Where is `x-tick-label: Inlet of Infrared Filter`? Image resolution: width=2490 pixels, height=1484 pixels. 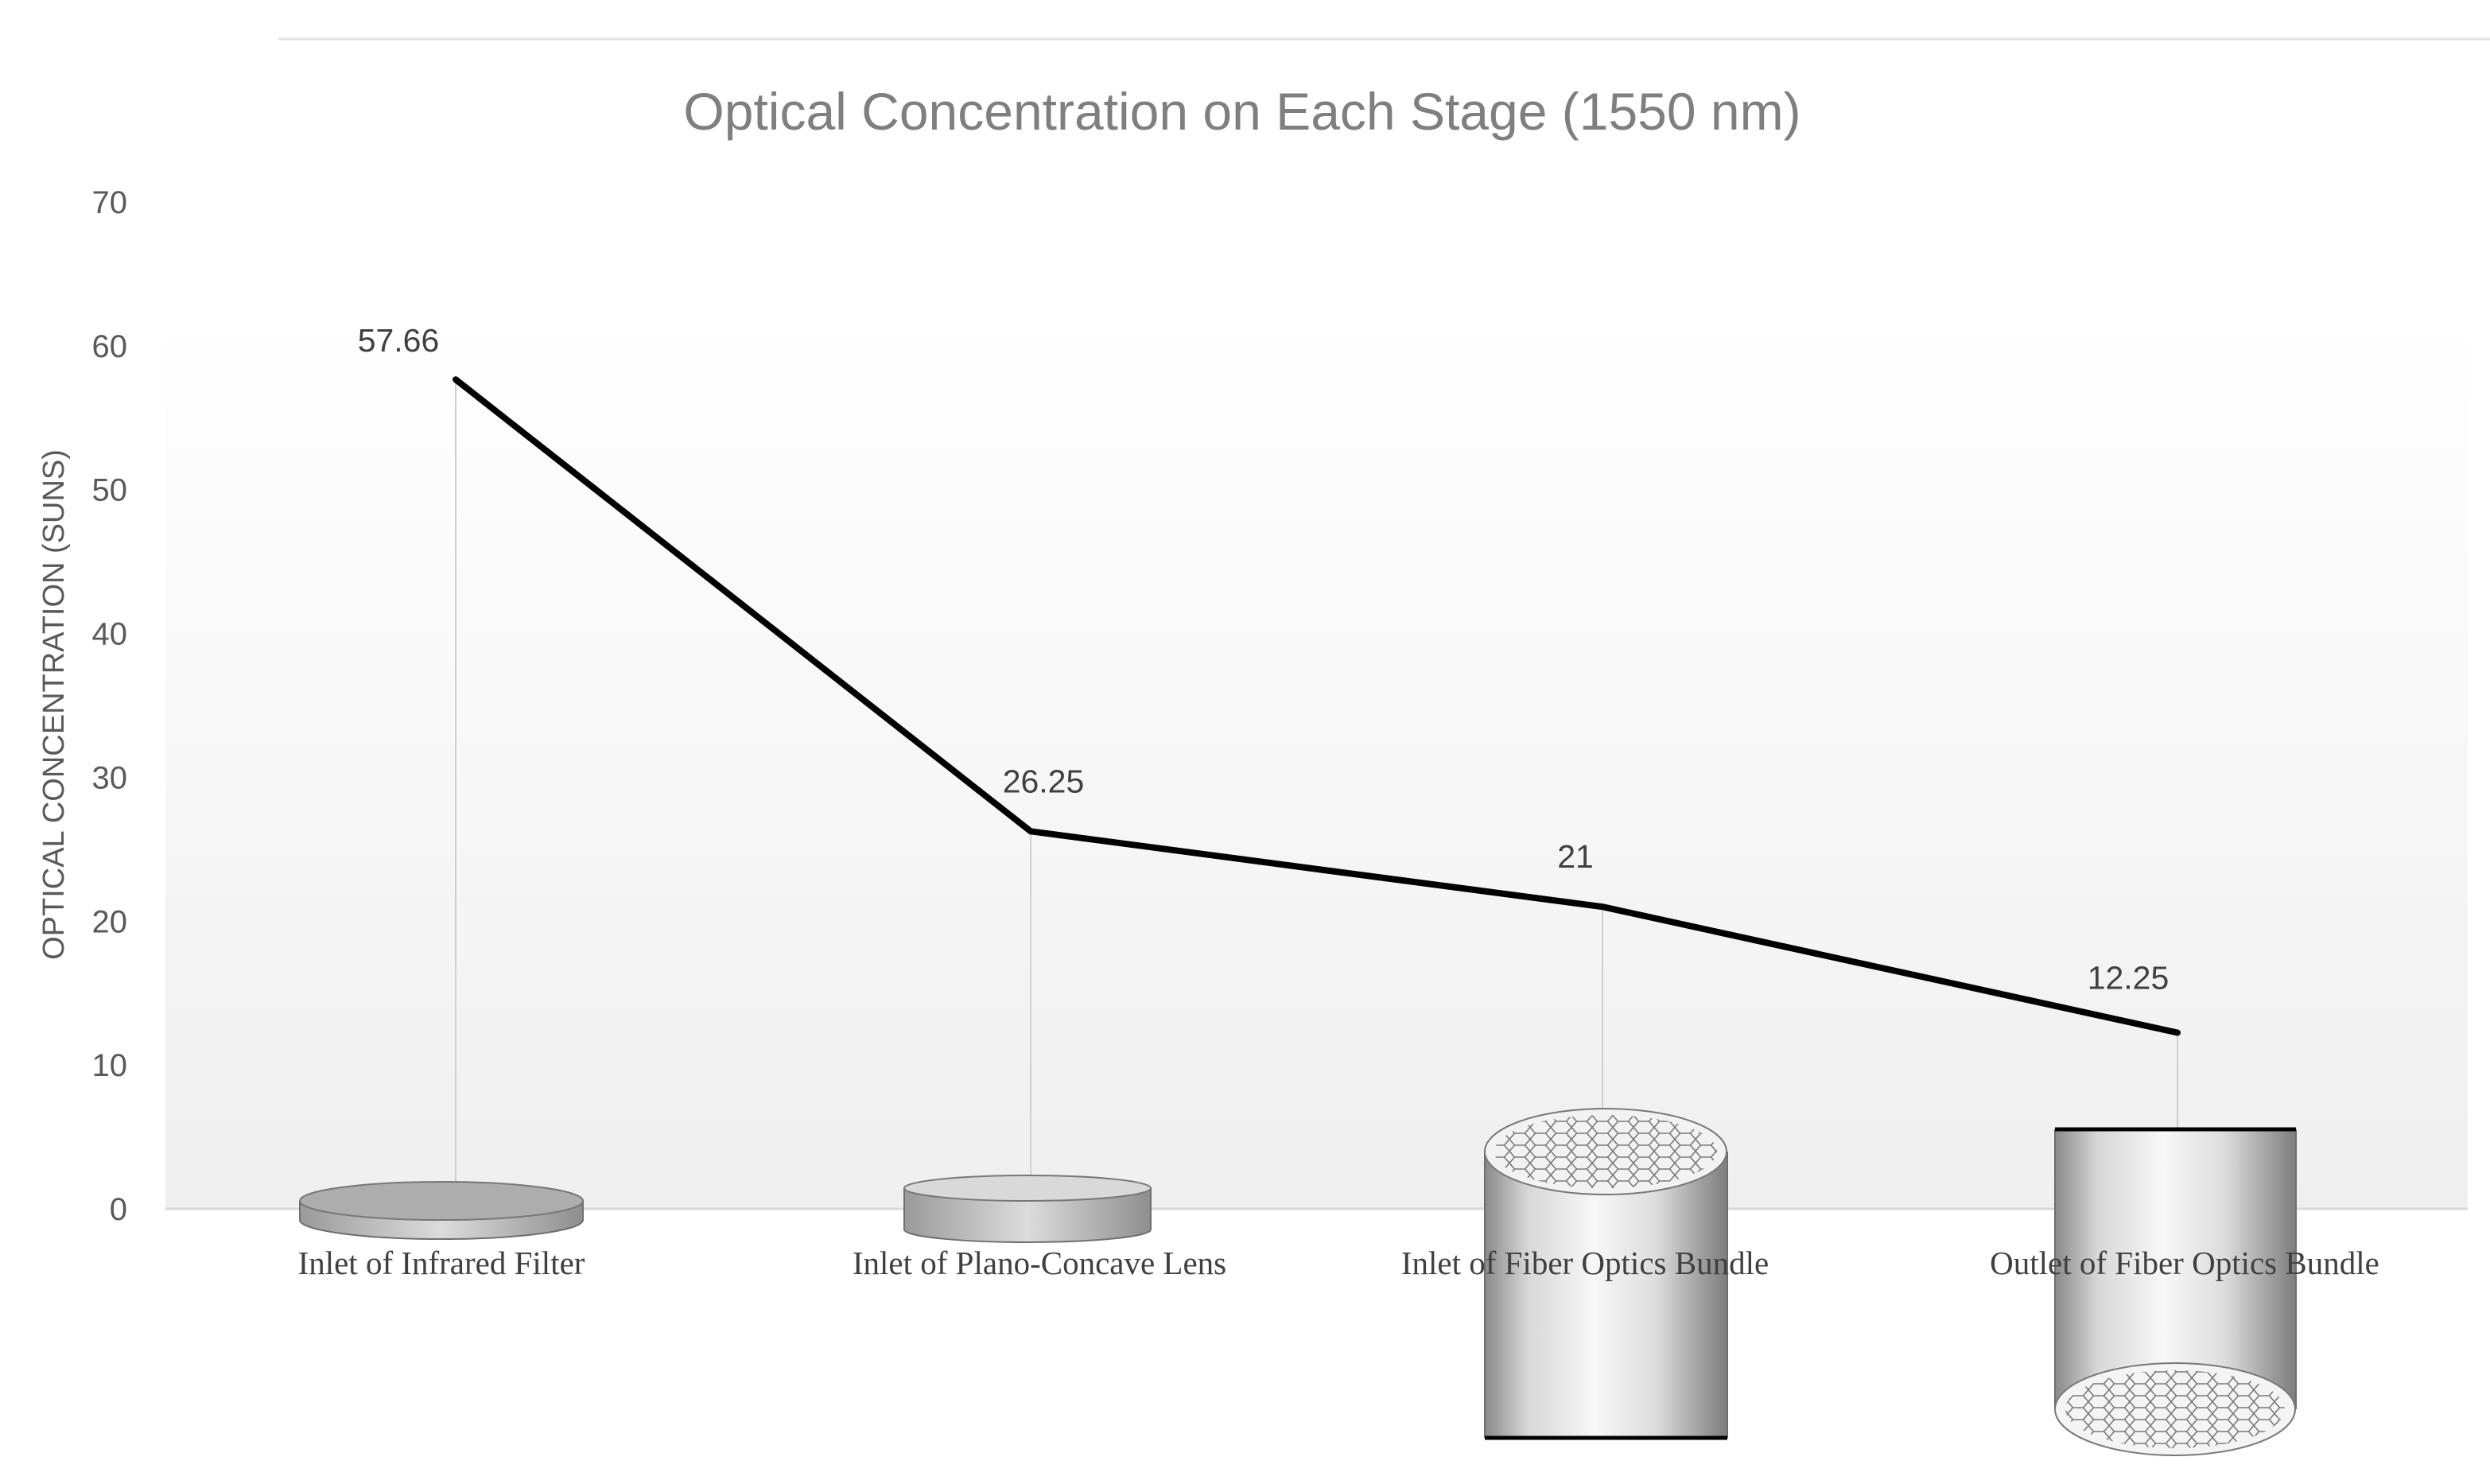 x-tick-label: Inlet of Infrared Filter is located at coordinates (441, 1263).